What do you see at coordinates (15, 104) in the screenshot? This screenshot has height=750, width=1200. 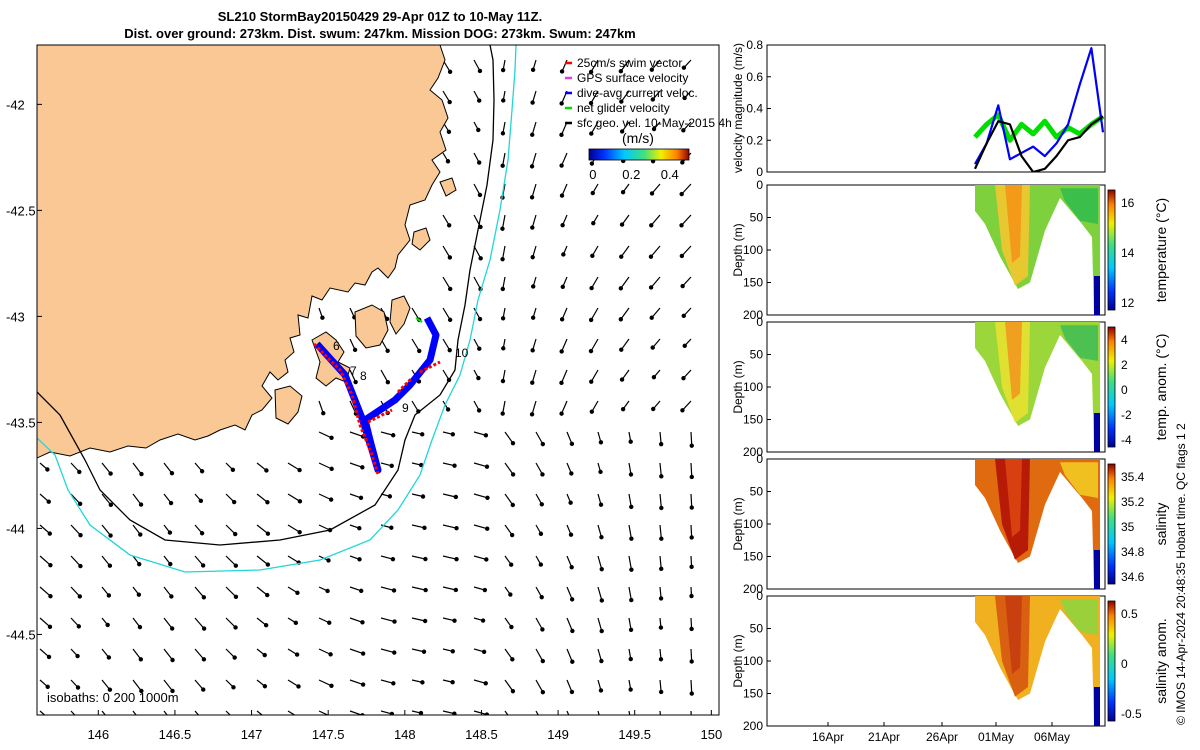 I see `map-y-tick-label: -42` at bounding box center [15, 104].